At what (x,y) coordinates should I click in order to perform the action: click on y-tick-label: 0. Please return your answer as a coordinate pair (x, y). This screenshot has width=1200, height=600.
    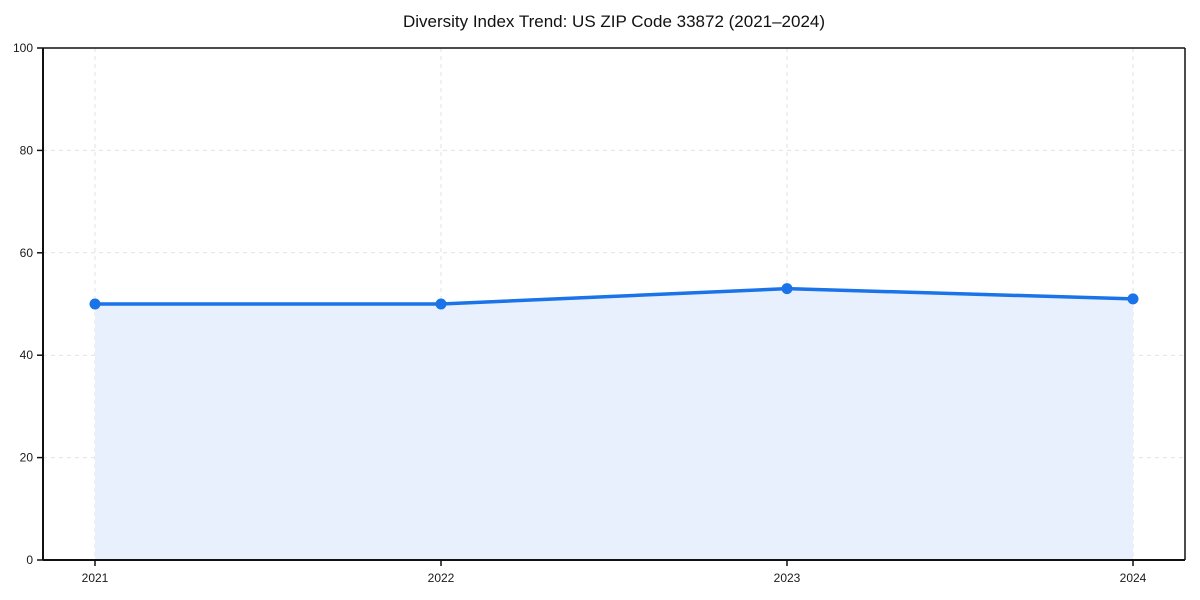
    Looking at the image, I should click on (29, 560).